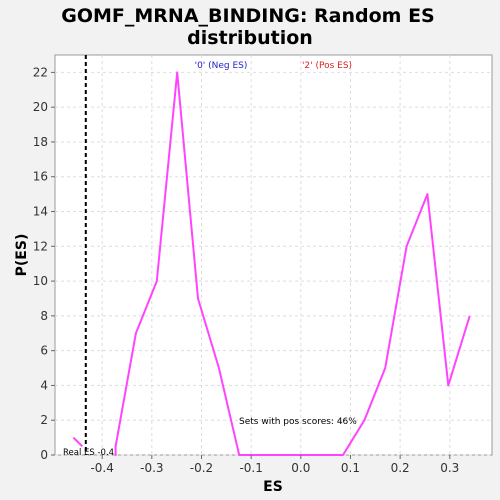 This screenshot has width=500, height=500. I want to click on x-tick-label: 0.2, so click(400, 468).